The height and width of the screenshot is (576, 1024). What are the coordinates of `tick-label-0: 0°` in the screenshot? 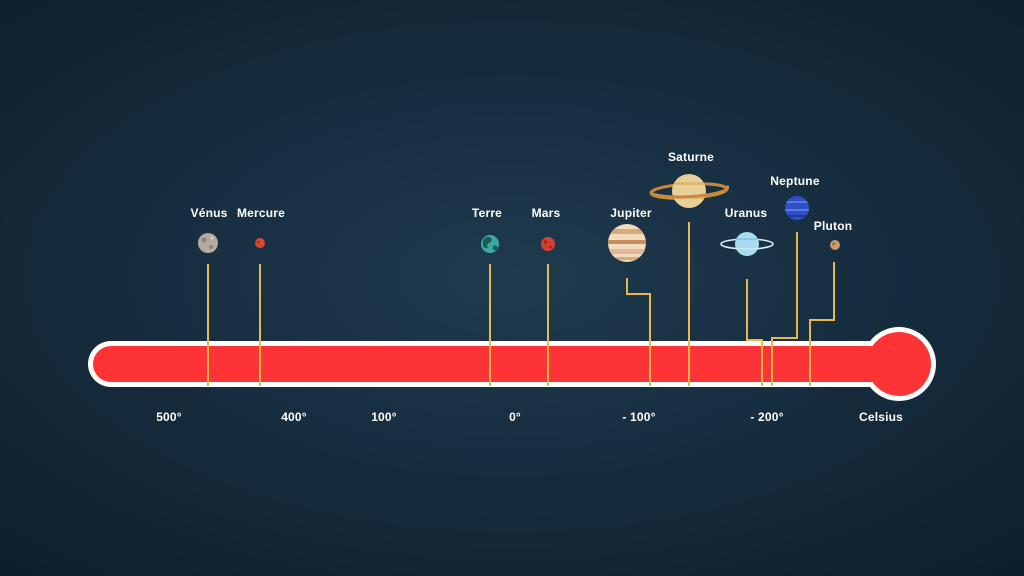 It's located at (515, 417).